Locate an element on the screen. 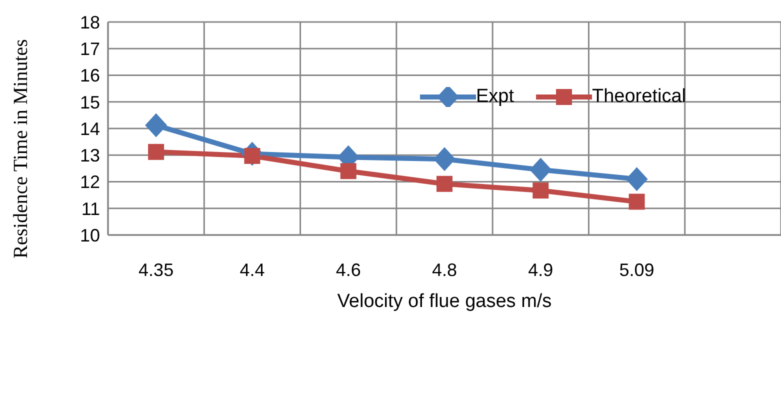 The image size is (781, 403). x-tick-label: 4.9 is located at coordinates (541, 270).